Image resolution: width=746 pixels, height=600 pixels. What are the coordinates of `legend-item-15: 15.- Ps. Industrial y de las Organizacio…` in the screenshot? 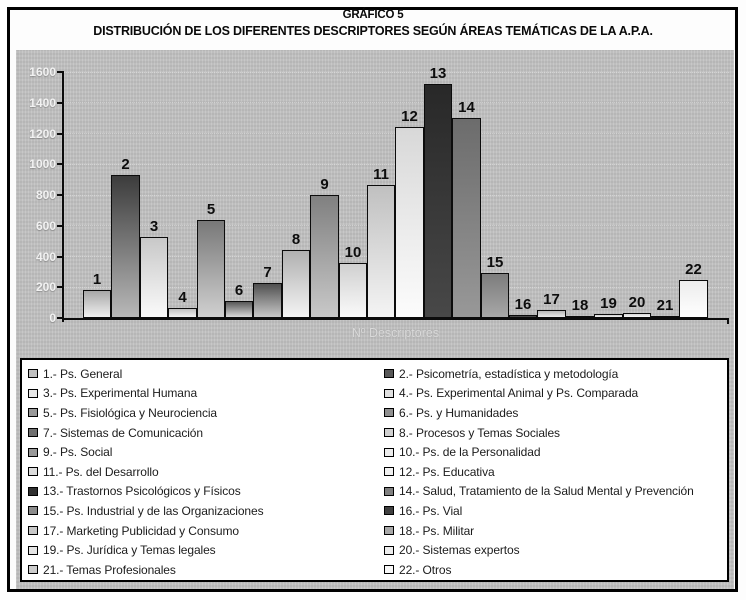 It's located at (206, 511).